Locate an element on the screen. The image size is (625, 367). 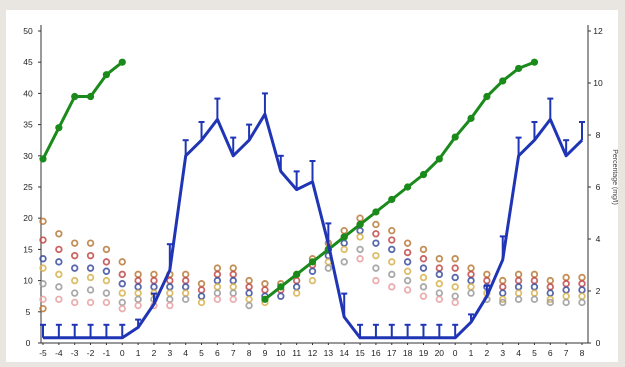
x-tick-label: 10 is located at coordinates (281, 353).